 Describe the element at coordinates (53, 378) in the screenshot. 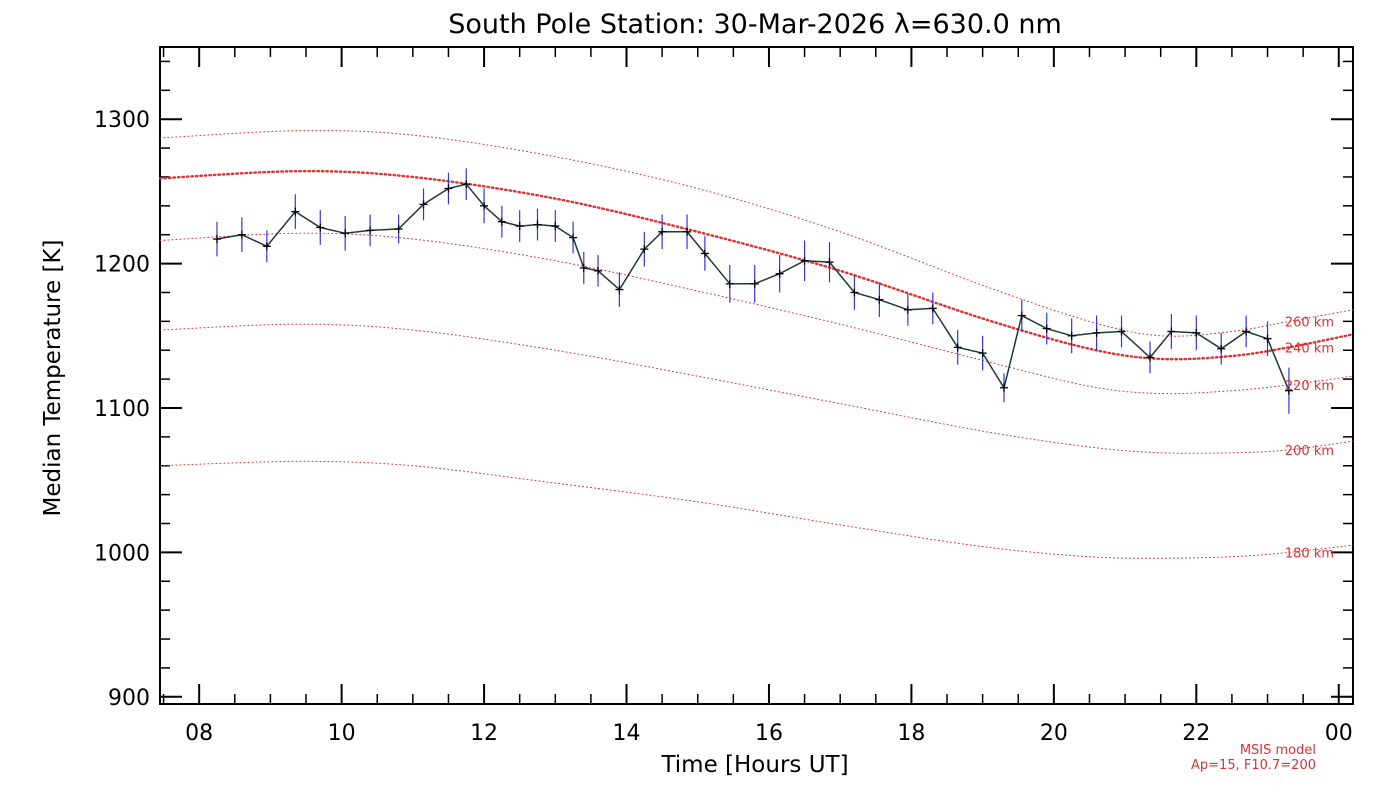

I see `y-axis-label: Median Temperature [K]` at that location.